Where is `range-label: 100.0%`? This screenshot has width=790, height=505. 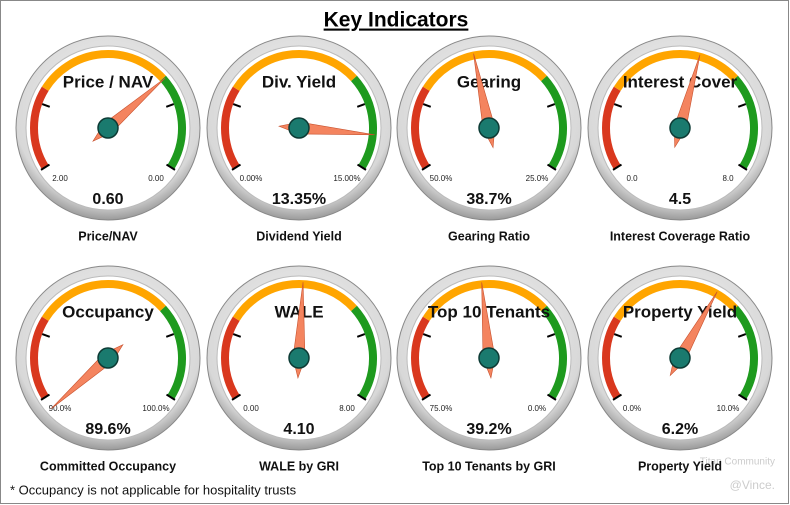 range-label: 100.0% is located at coordinates (155, 408).